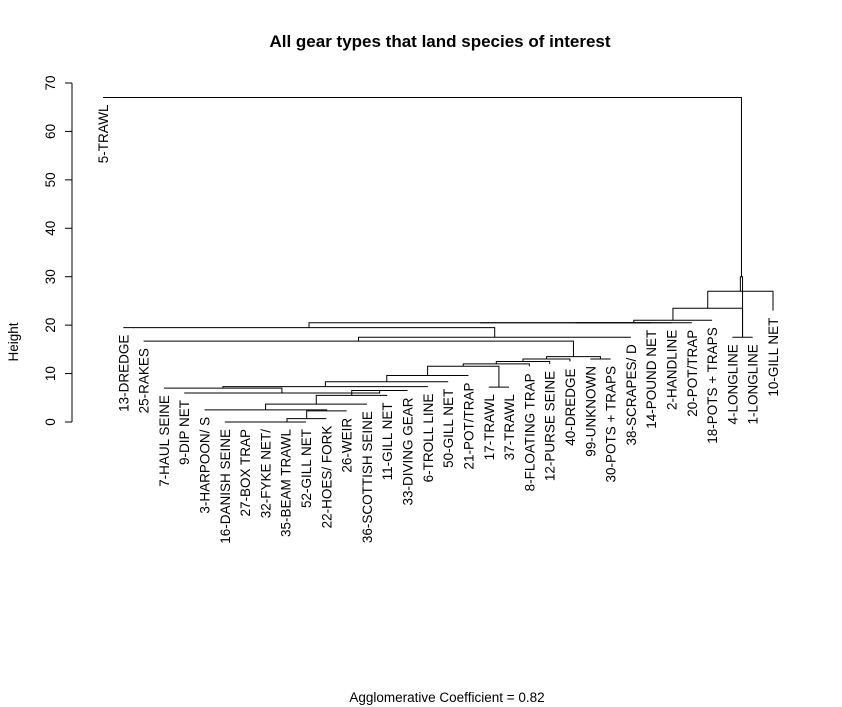 Image resolution: width=842 pixels, height=707 pixels. I want to click on leaf-label: 37-TRAWL, so click(509, 427).